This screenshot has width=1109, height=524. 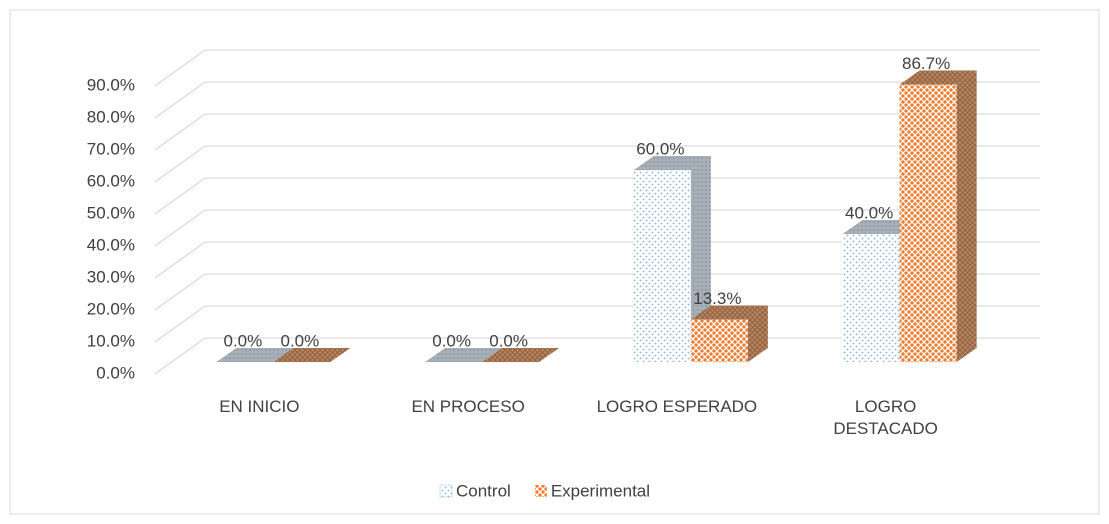 I want to click on y-tick-label: 60.0%, so click(x=111, y=180).